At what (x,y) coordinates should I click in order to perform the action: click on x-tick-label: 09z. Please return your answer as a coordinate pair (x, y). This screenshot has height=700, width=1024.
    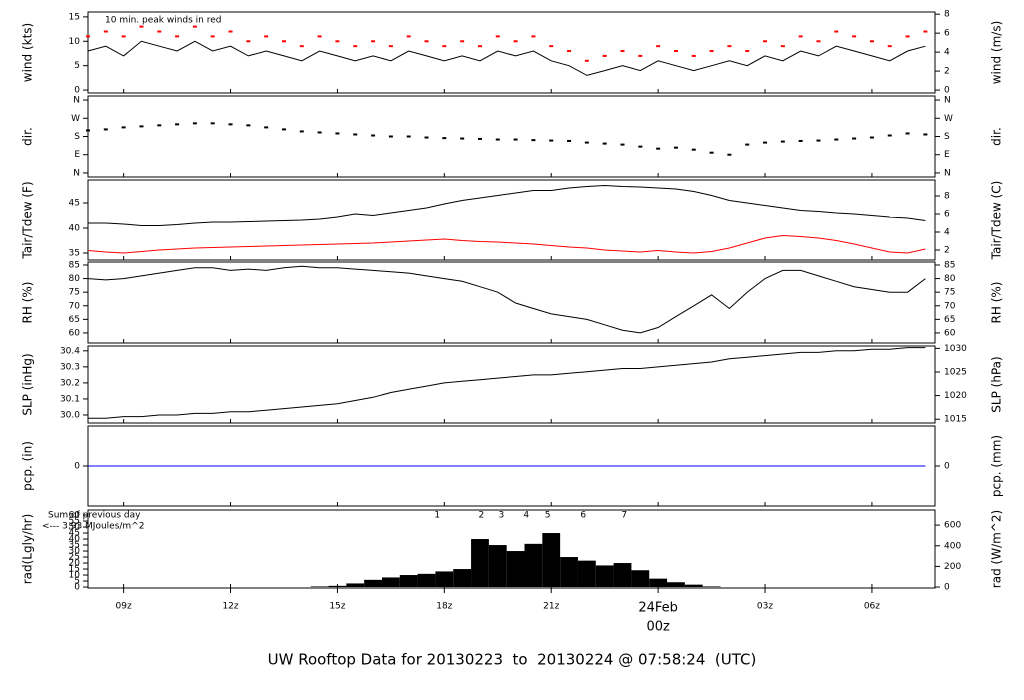
    Looking at the image, I should click on (124, 607).